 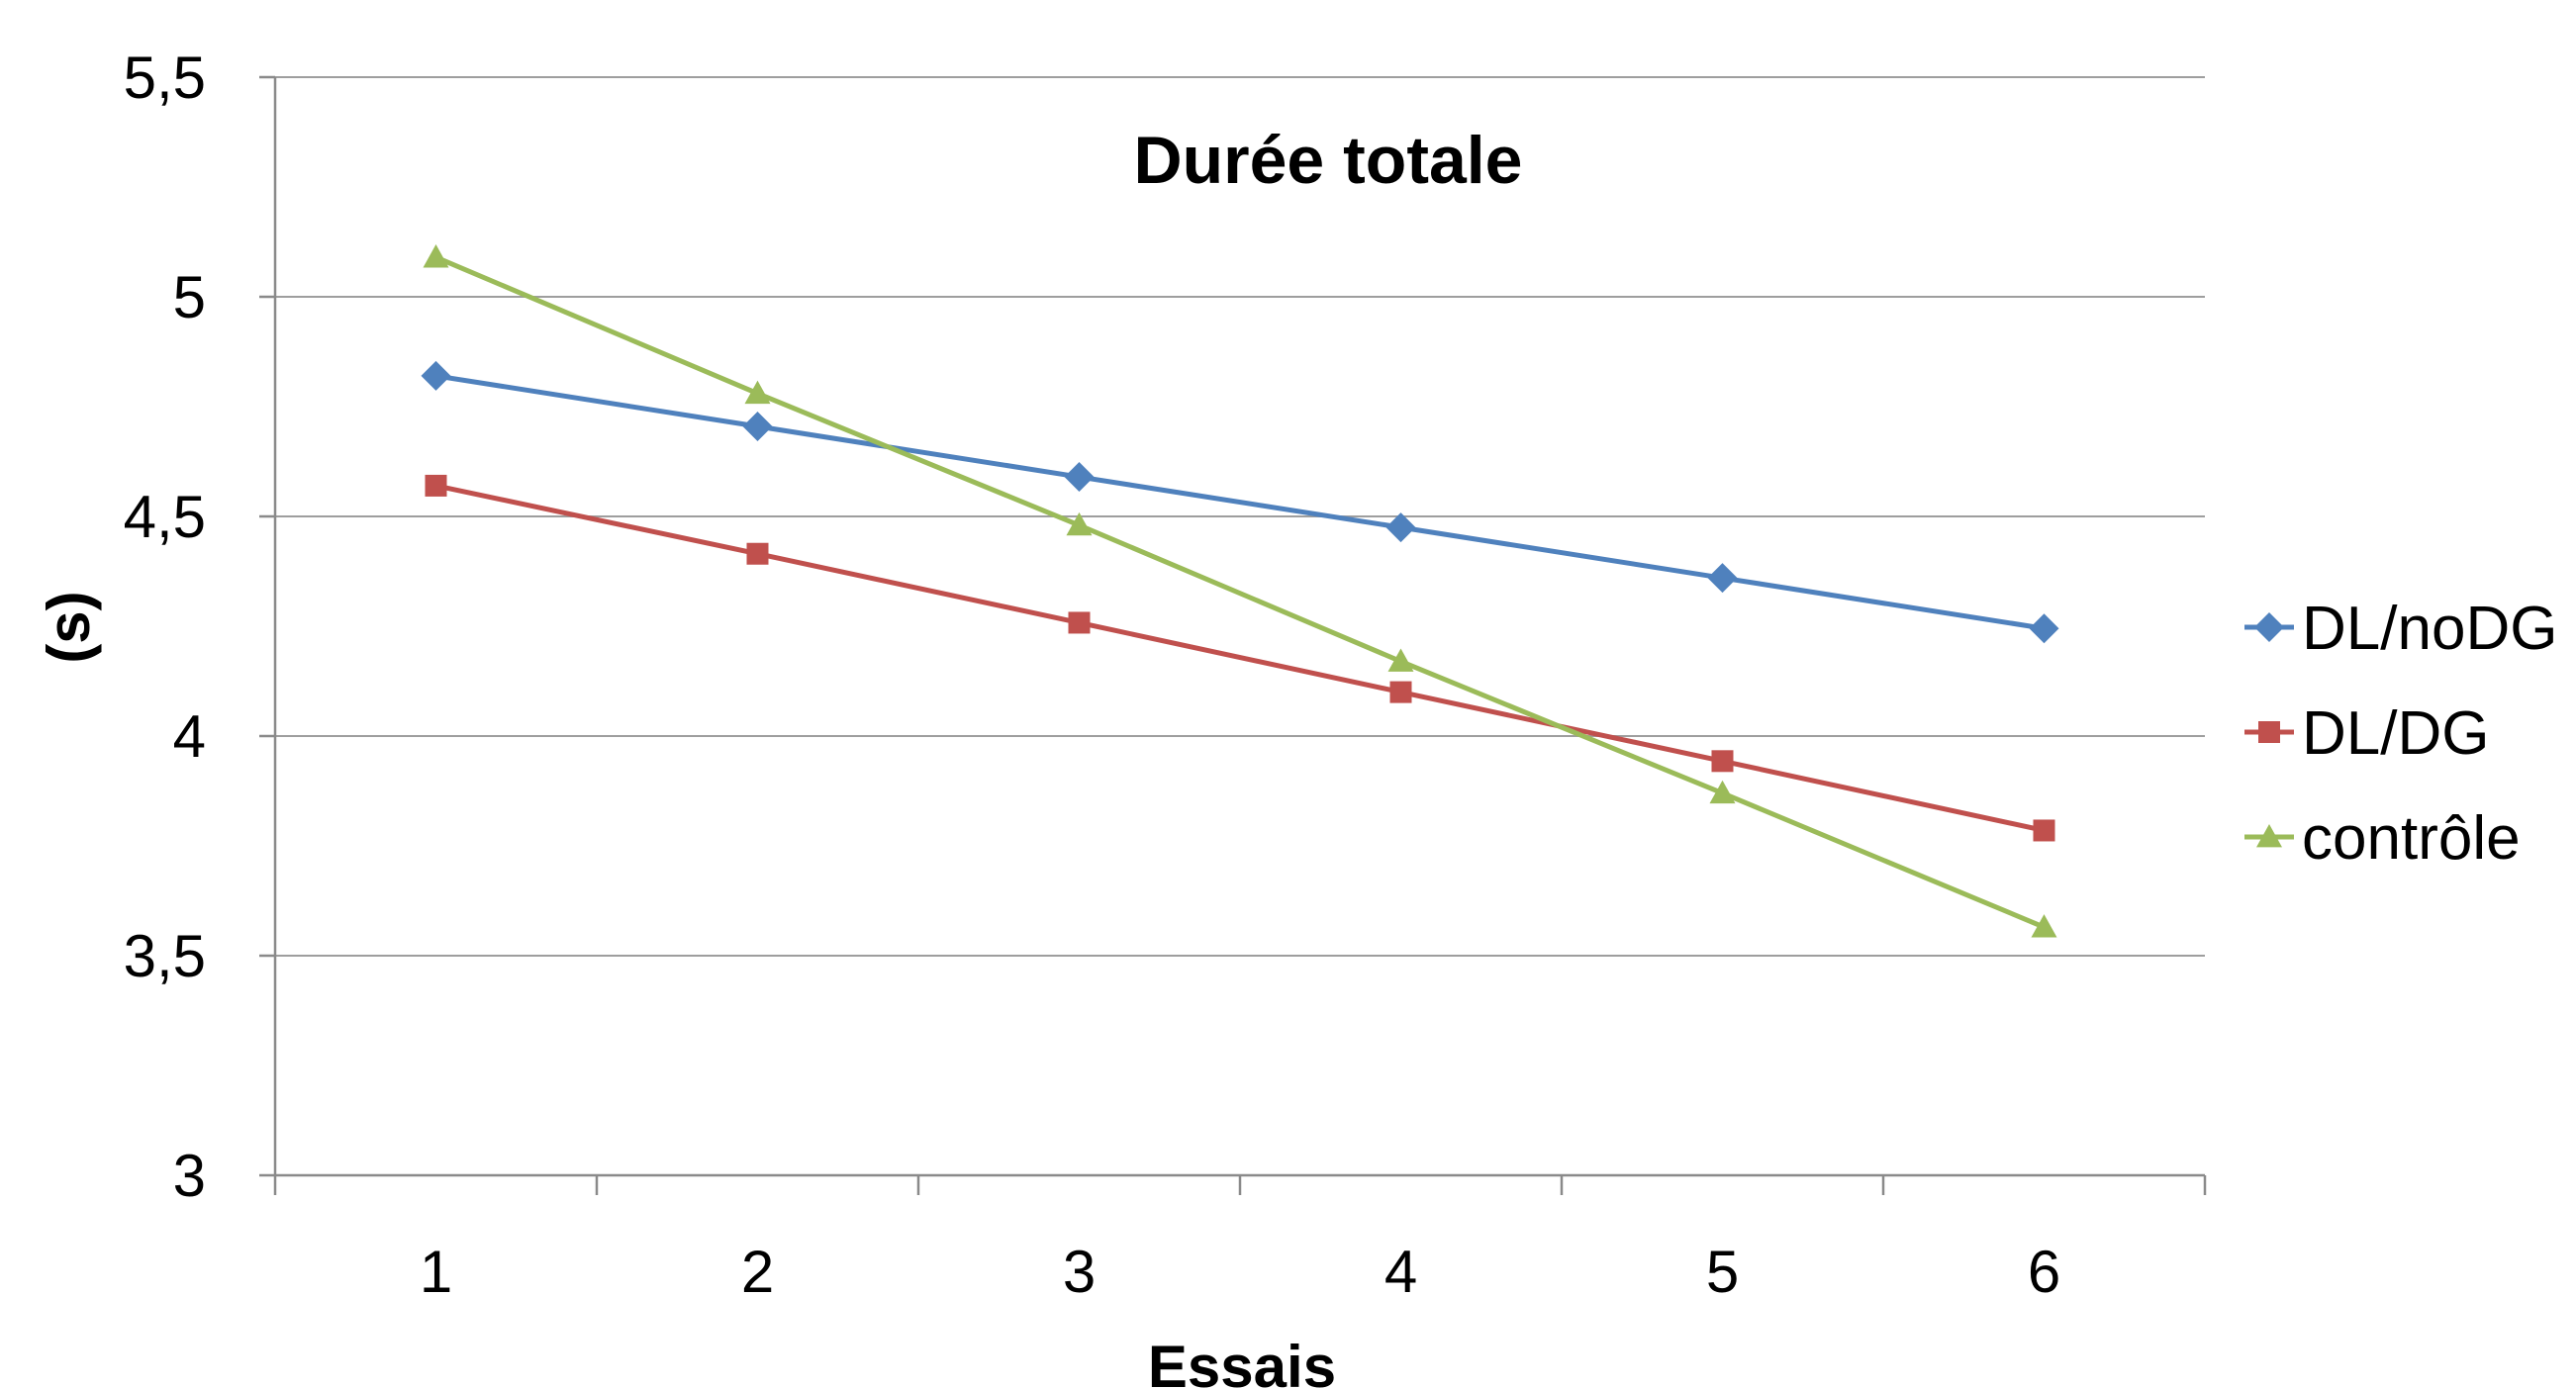 What do you see at coordinates (189, 1176) in the screenshot?
I see `y-tick-label: 3` at bounding box center [189, 1176].